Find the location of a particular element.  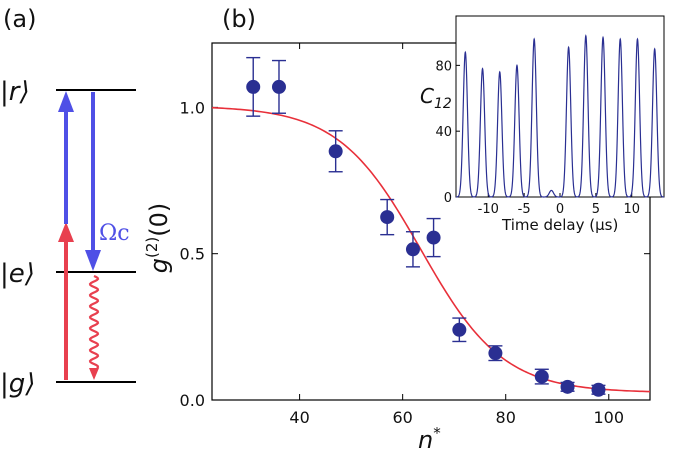

inset-x-tick-label: -5 is located at coordinates (524, 209).